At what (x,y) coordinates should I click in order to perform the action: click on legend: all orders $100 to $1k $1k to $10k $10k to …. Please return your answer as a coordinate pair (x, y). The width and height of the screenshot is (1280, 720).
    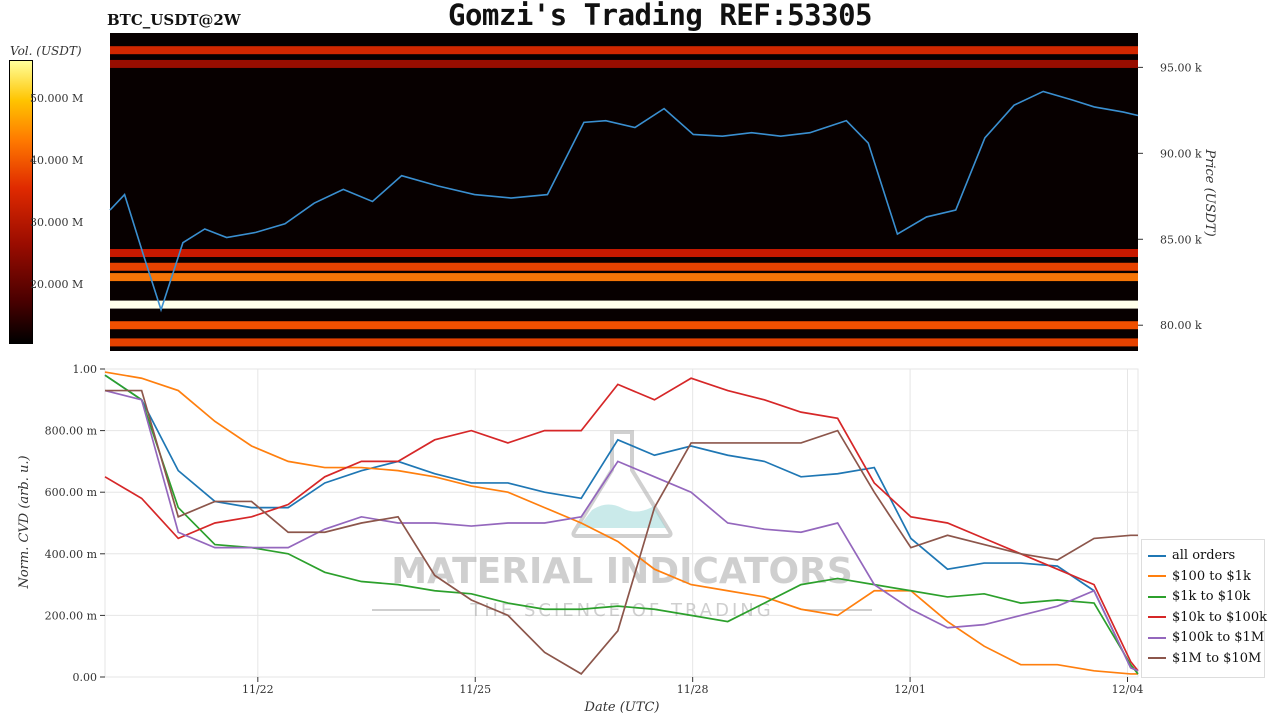
    Looking at the image, I should click on (1204, 608).